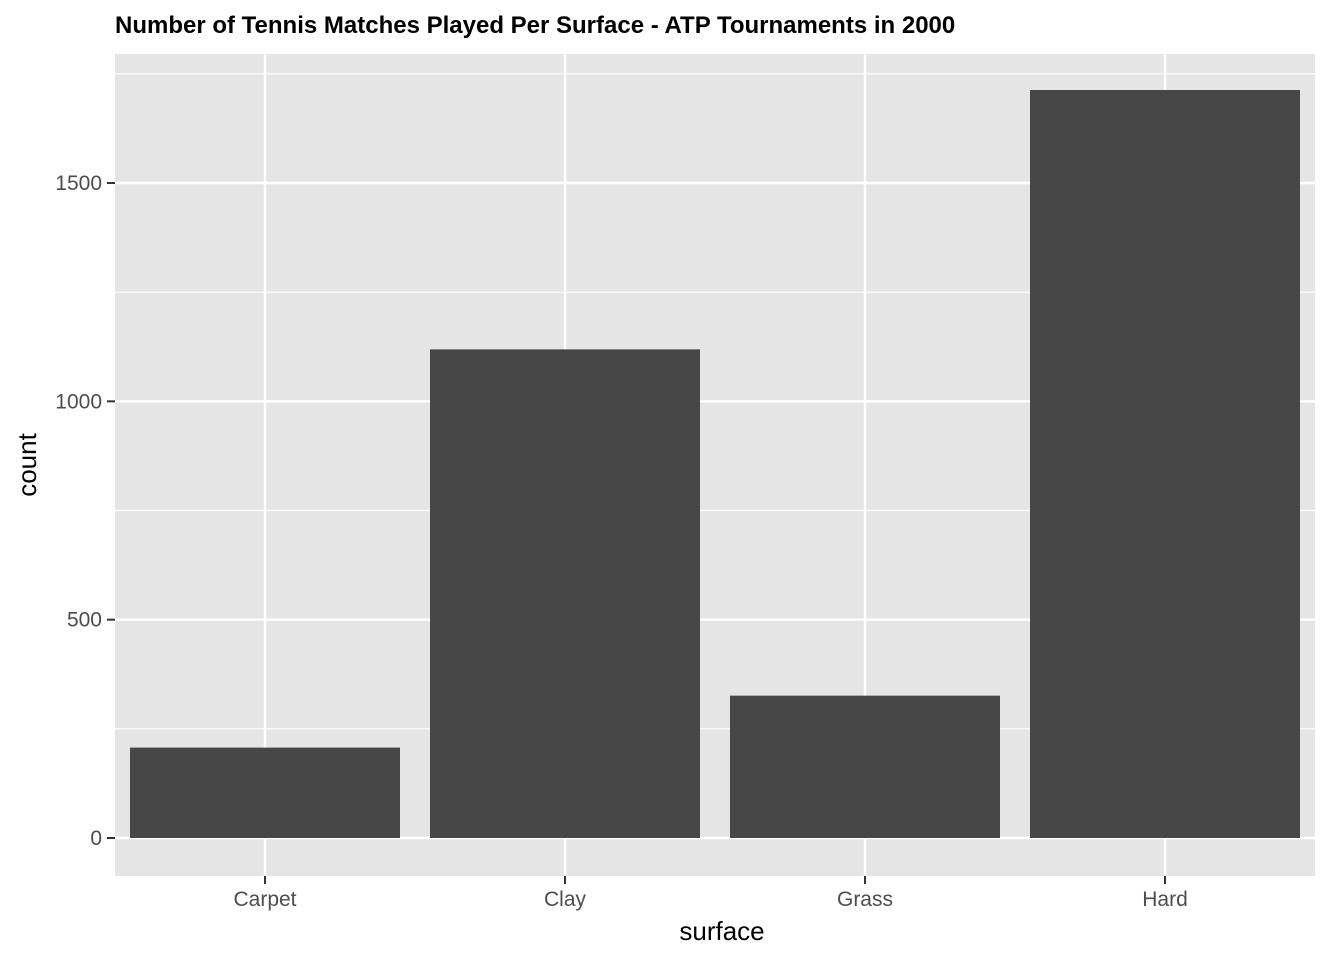 The height and width of the screenshot is (960, 1344). What do you see at coordinates (721, 931) in the screenshot?
I see `x-axis-title: surface` at bounding box center [721, 931].